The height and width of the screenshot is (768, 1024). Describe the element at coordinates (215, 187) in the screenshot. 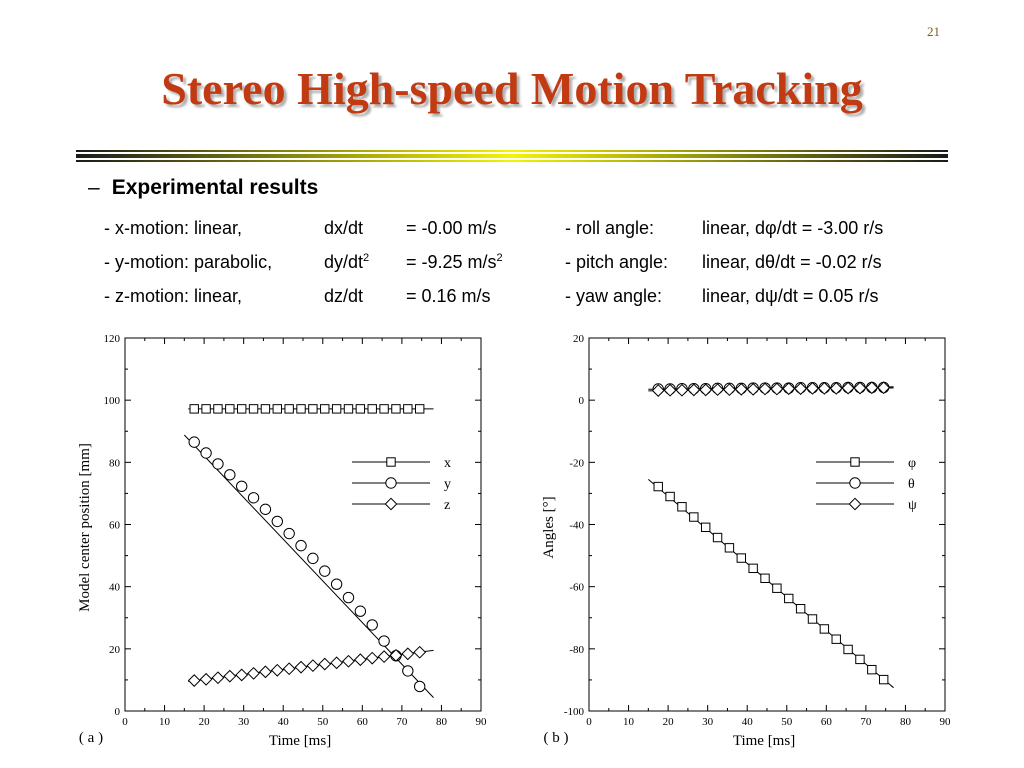

I see `heading-text: Experimental results` at that location.